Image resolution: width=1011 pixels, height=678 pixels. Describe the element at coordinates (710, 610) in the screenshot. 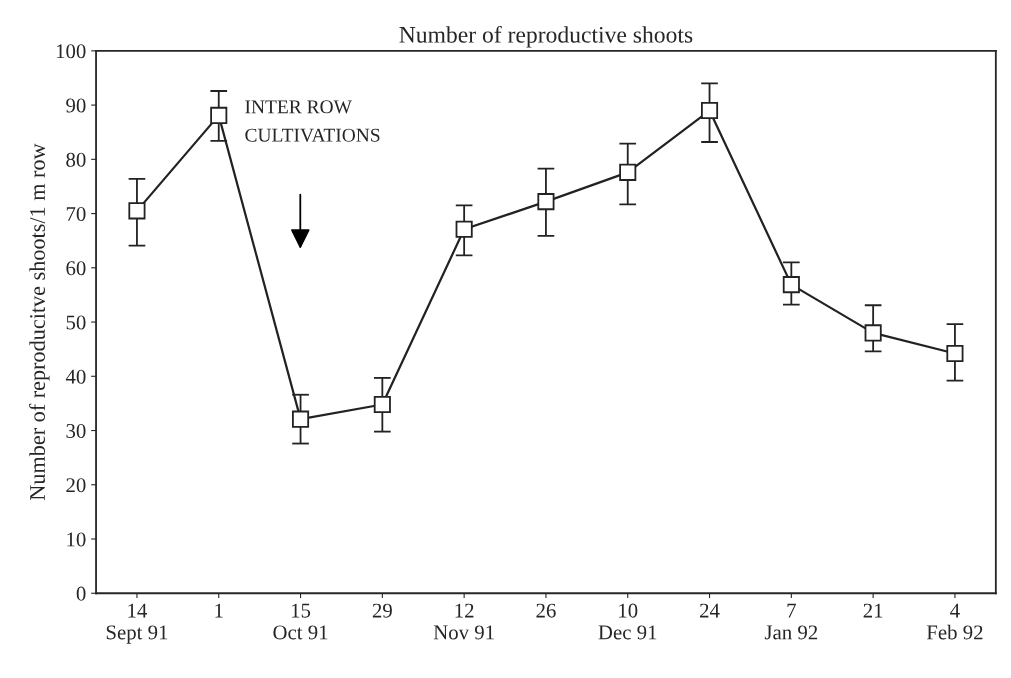

I see `x-tick-label: 24` at that location.